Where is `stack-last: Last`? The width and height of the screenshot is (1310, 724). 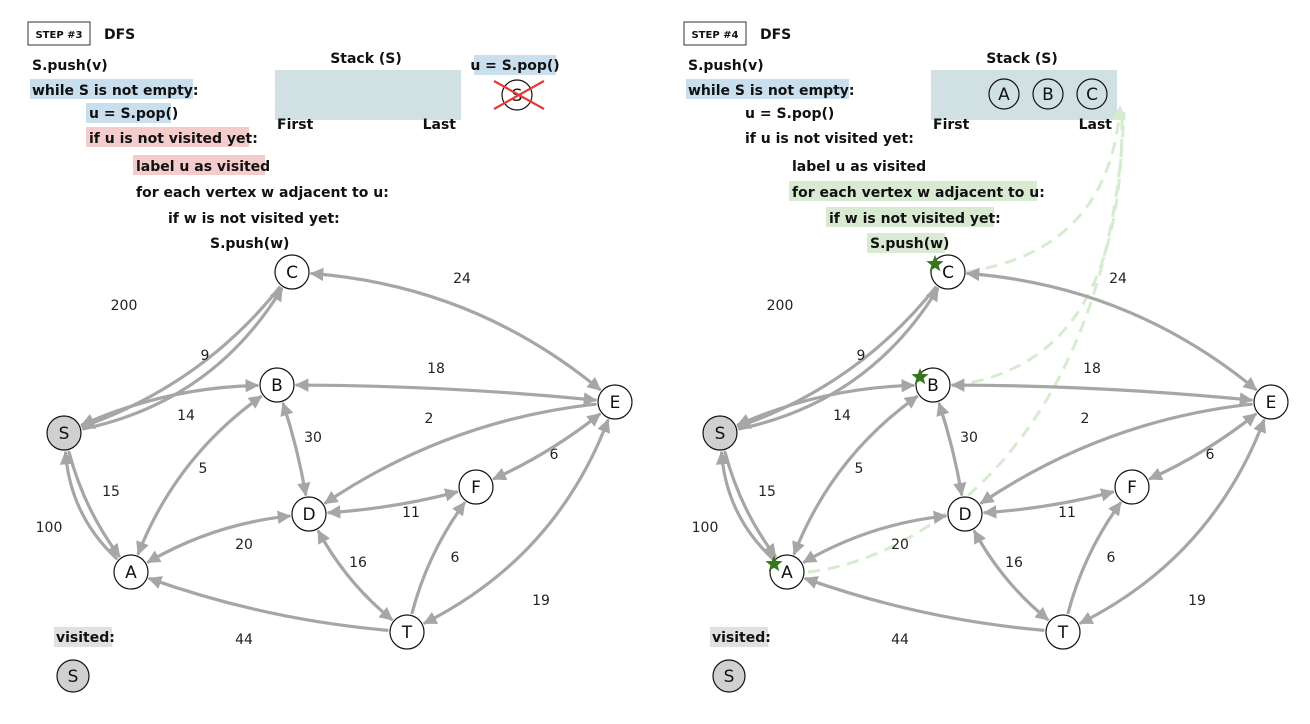 stack-last: Last is located at coordinates (1096, 125).